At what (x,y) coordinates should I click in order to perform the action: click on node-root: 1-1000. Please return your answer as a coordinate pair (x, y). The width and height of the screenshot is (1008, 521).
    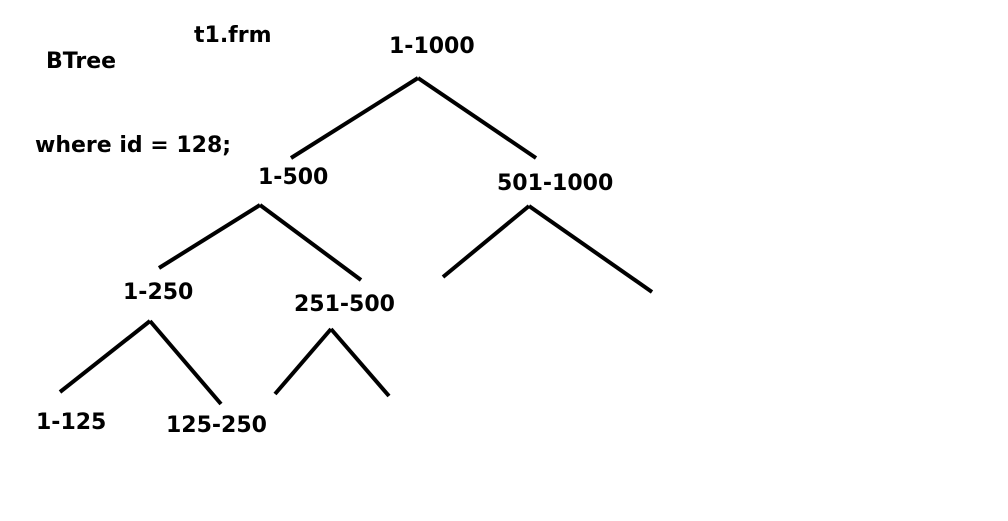
    Looking at the image, I should click on (432, 46).